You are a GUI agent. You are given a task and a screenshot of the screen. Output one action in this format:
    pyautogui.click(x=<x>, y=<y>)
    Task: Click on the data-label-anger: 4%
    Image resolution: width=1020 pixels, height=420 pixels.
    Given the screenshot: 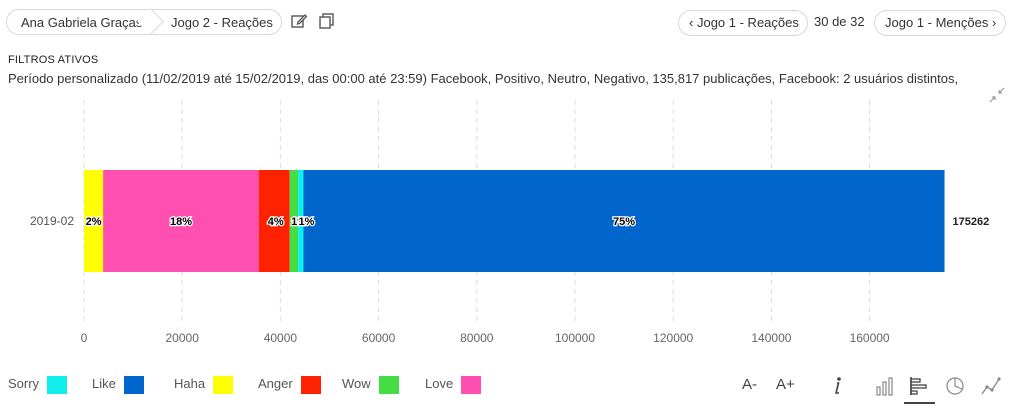 What is the action you would take?
    pyautogui.click(x=276, y=222)
    